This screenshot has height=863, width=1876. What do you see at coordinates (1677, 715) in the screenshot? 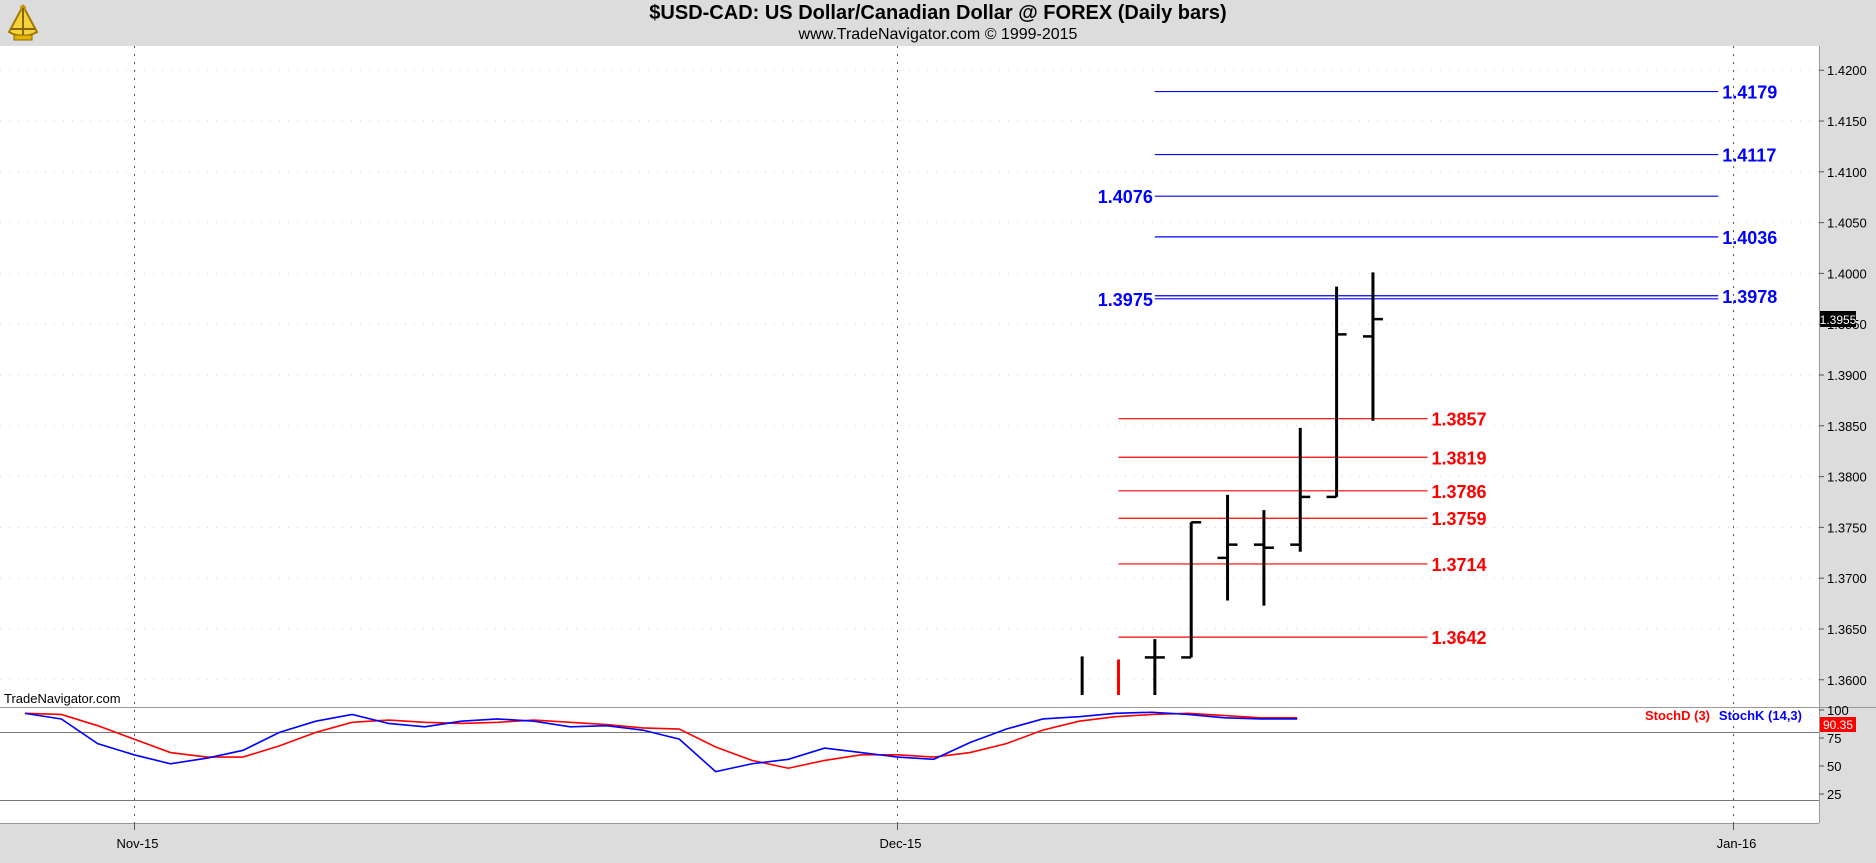
I see `legend-stochd: StochD (3)` at bounding box center [1677, 715].